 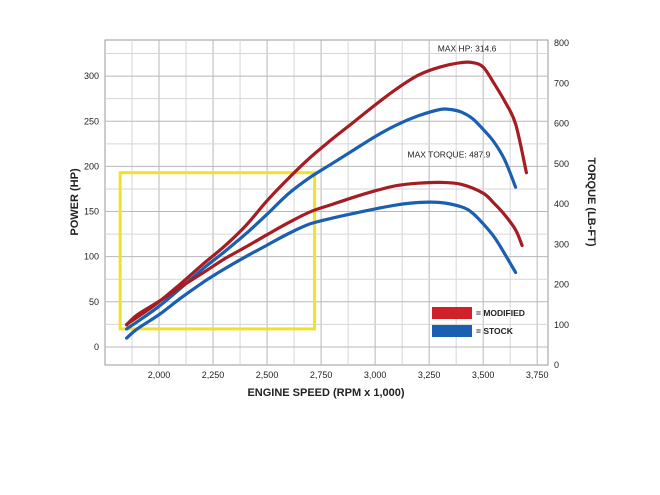 What do you see at coordinates (591, 201) in the screenshot?
I see `y2-axis-title: TORQUE (LB-FT)` at bounding box center [591, 201].